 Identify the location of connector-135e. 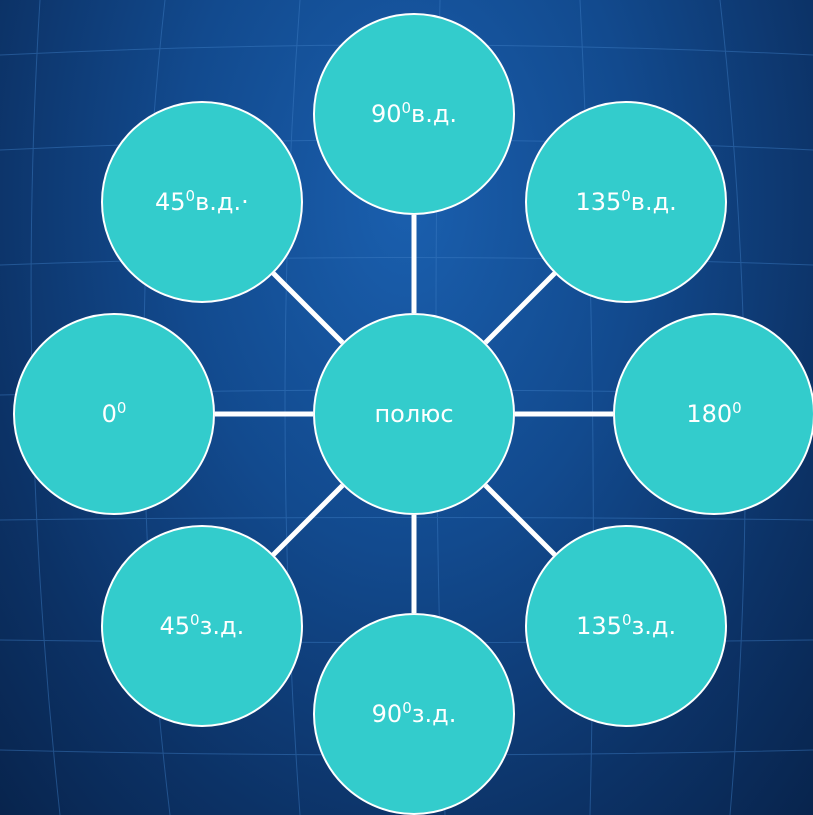
(520, 308).